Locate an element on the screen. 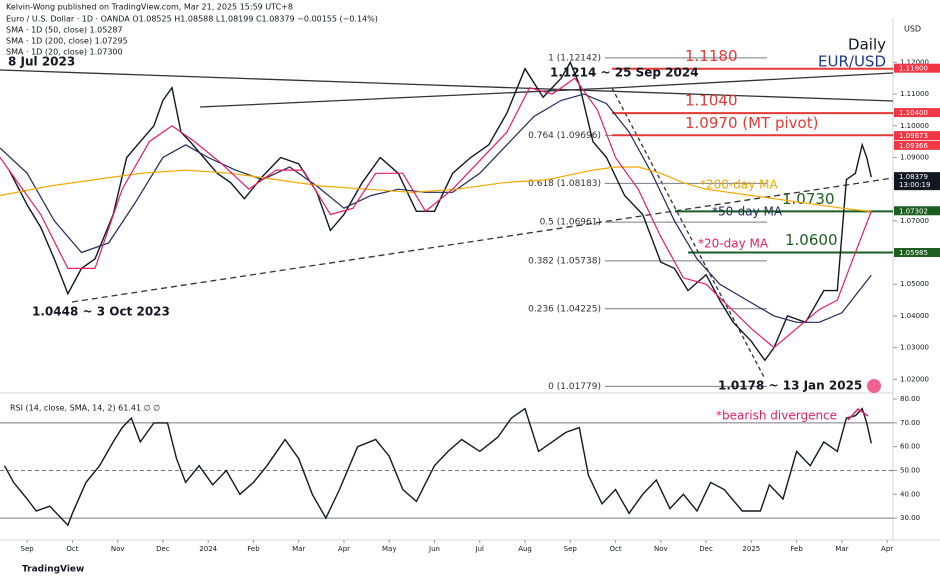 The image size is (940, 580). divergence-arrow is located at coordinates (858, 414).